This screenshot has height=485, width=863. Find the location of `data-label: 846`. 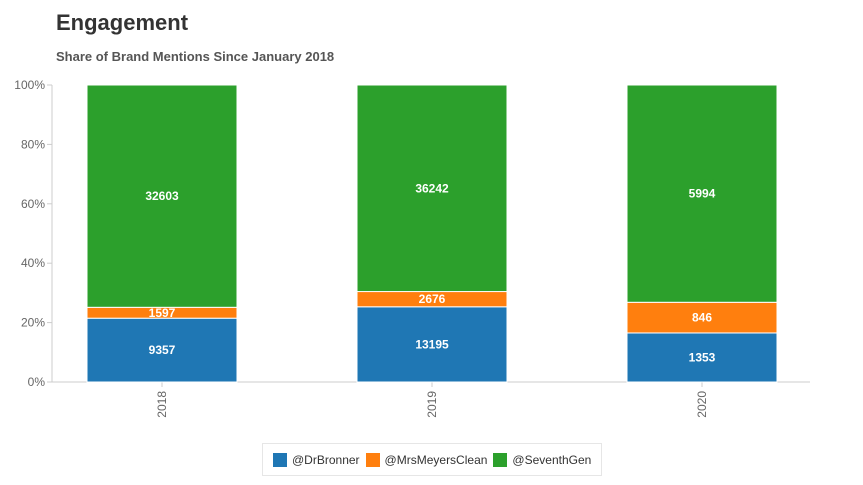

data-label: 846 is located at coordinates (702, 318).